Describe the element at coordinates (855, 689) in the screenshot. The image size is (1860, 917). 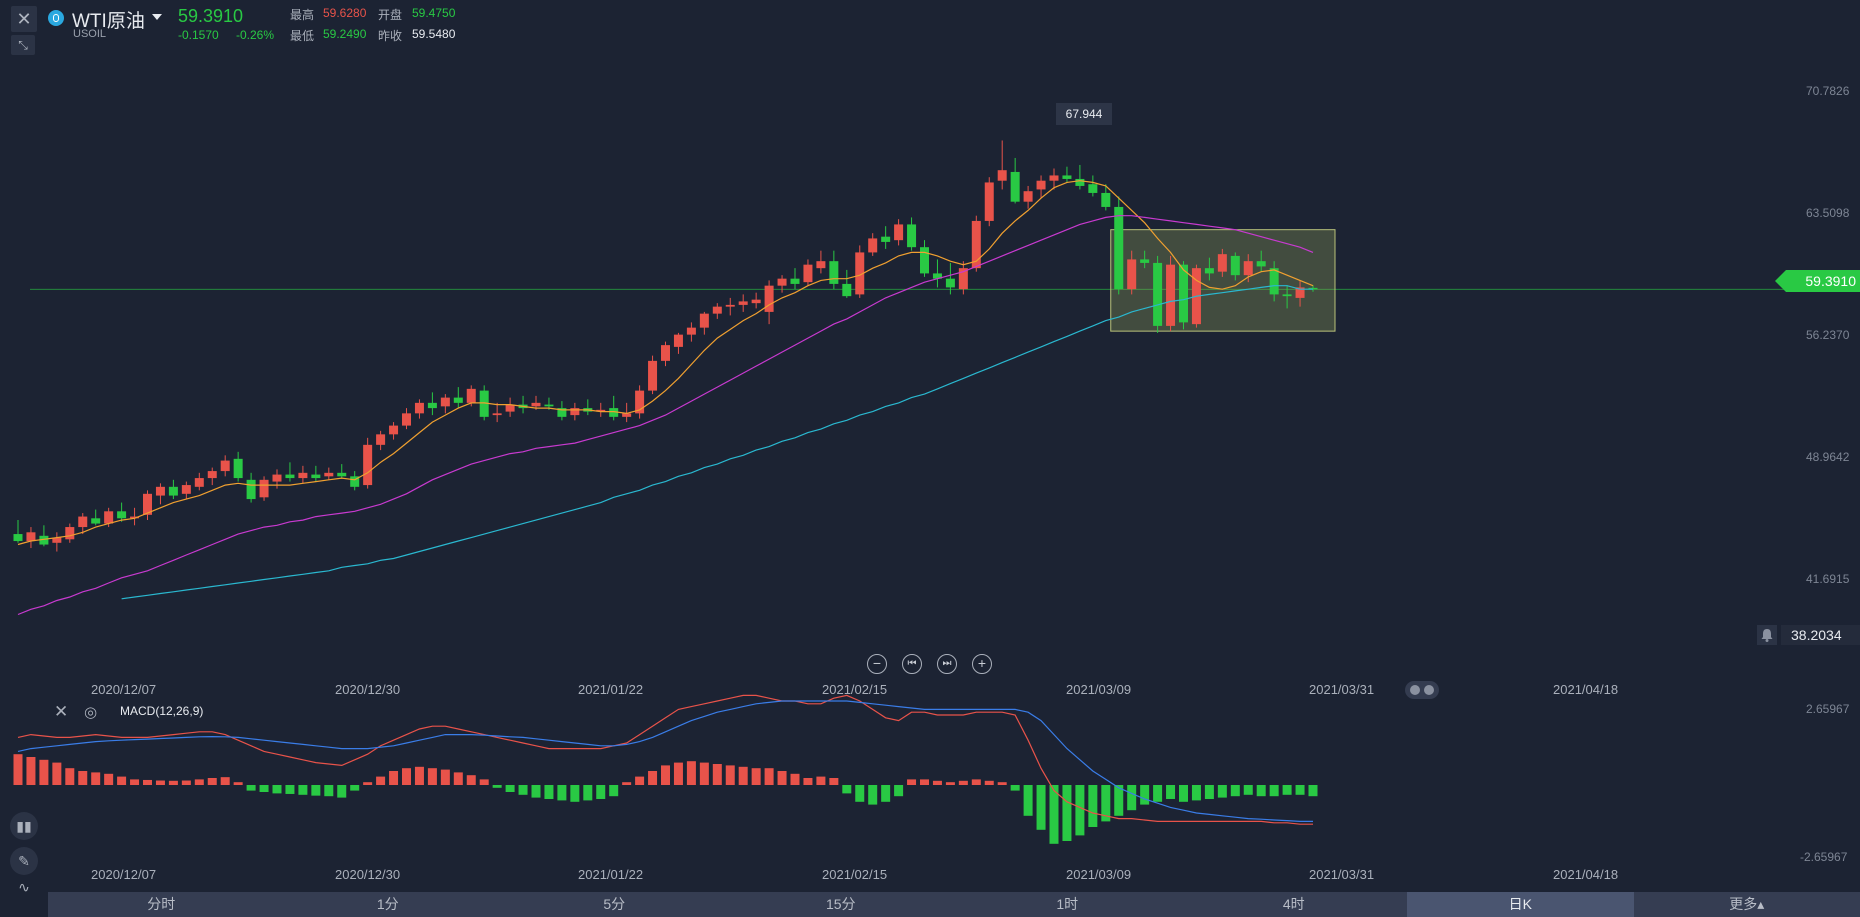
I see `date-axis-tick: 2021/02/15` at that location.